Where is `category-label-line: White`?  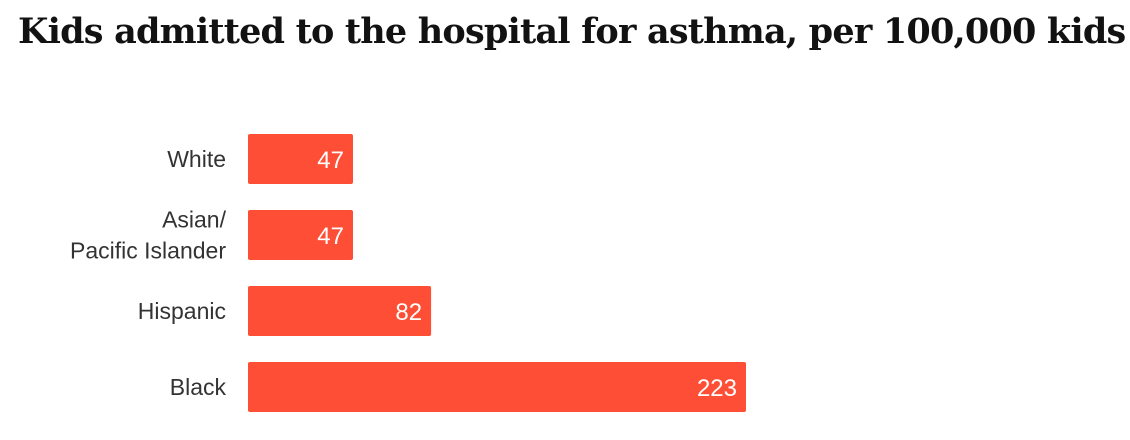
category-label-line: White is located at coordinates (196, 159).